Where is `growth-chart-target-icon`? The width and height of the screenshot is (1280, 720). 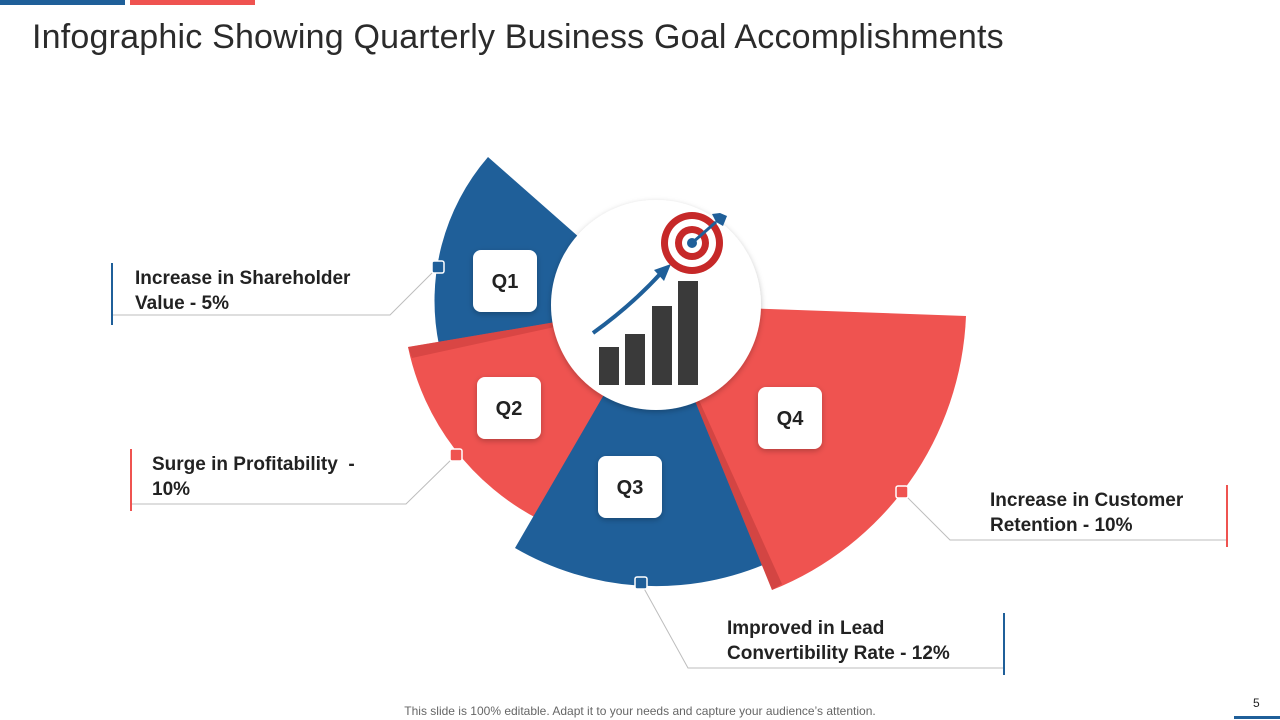
growth-chart-target-icon is located at coordinates (659, 298).